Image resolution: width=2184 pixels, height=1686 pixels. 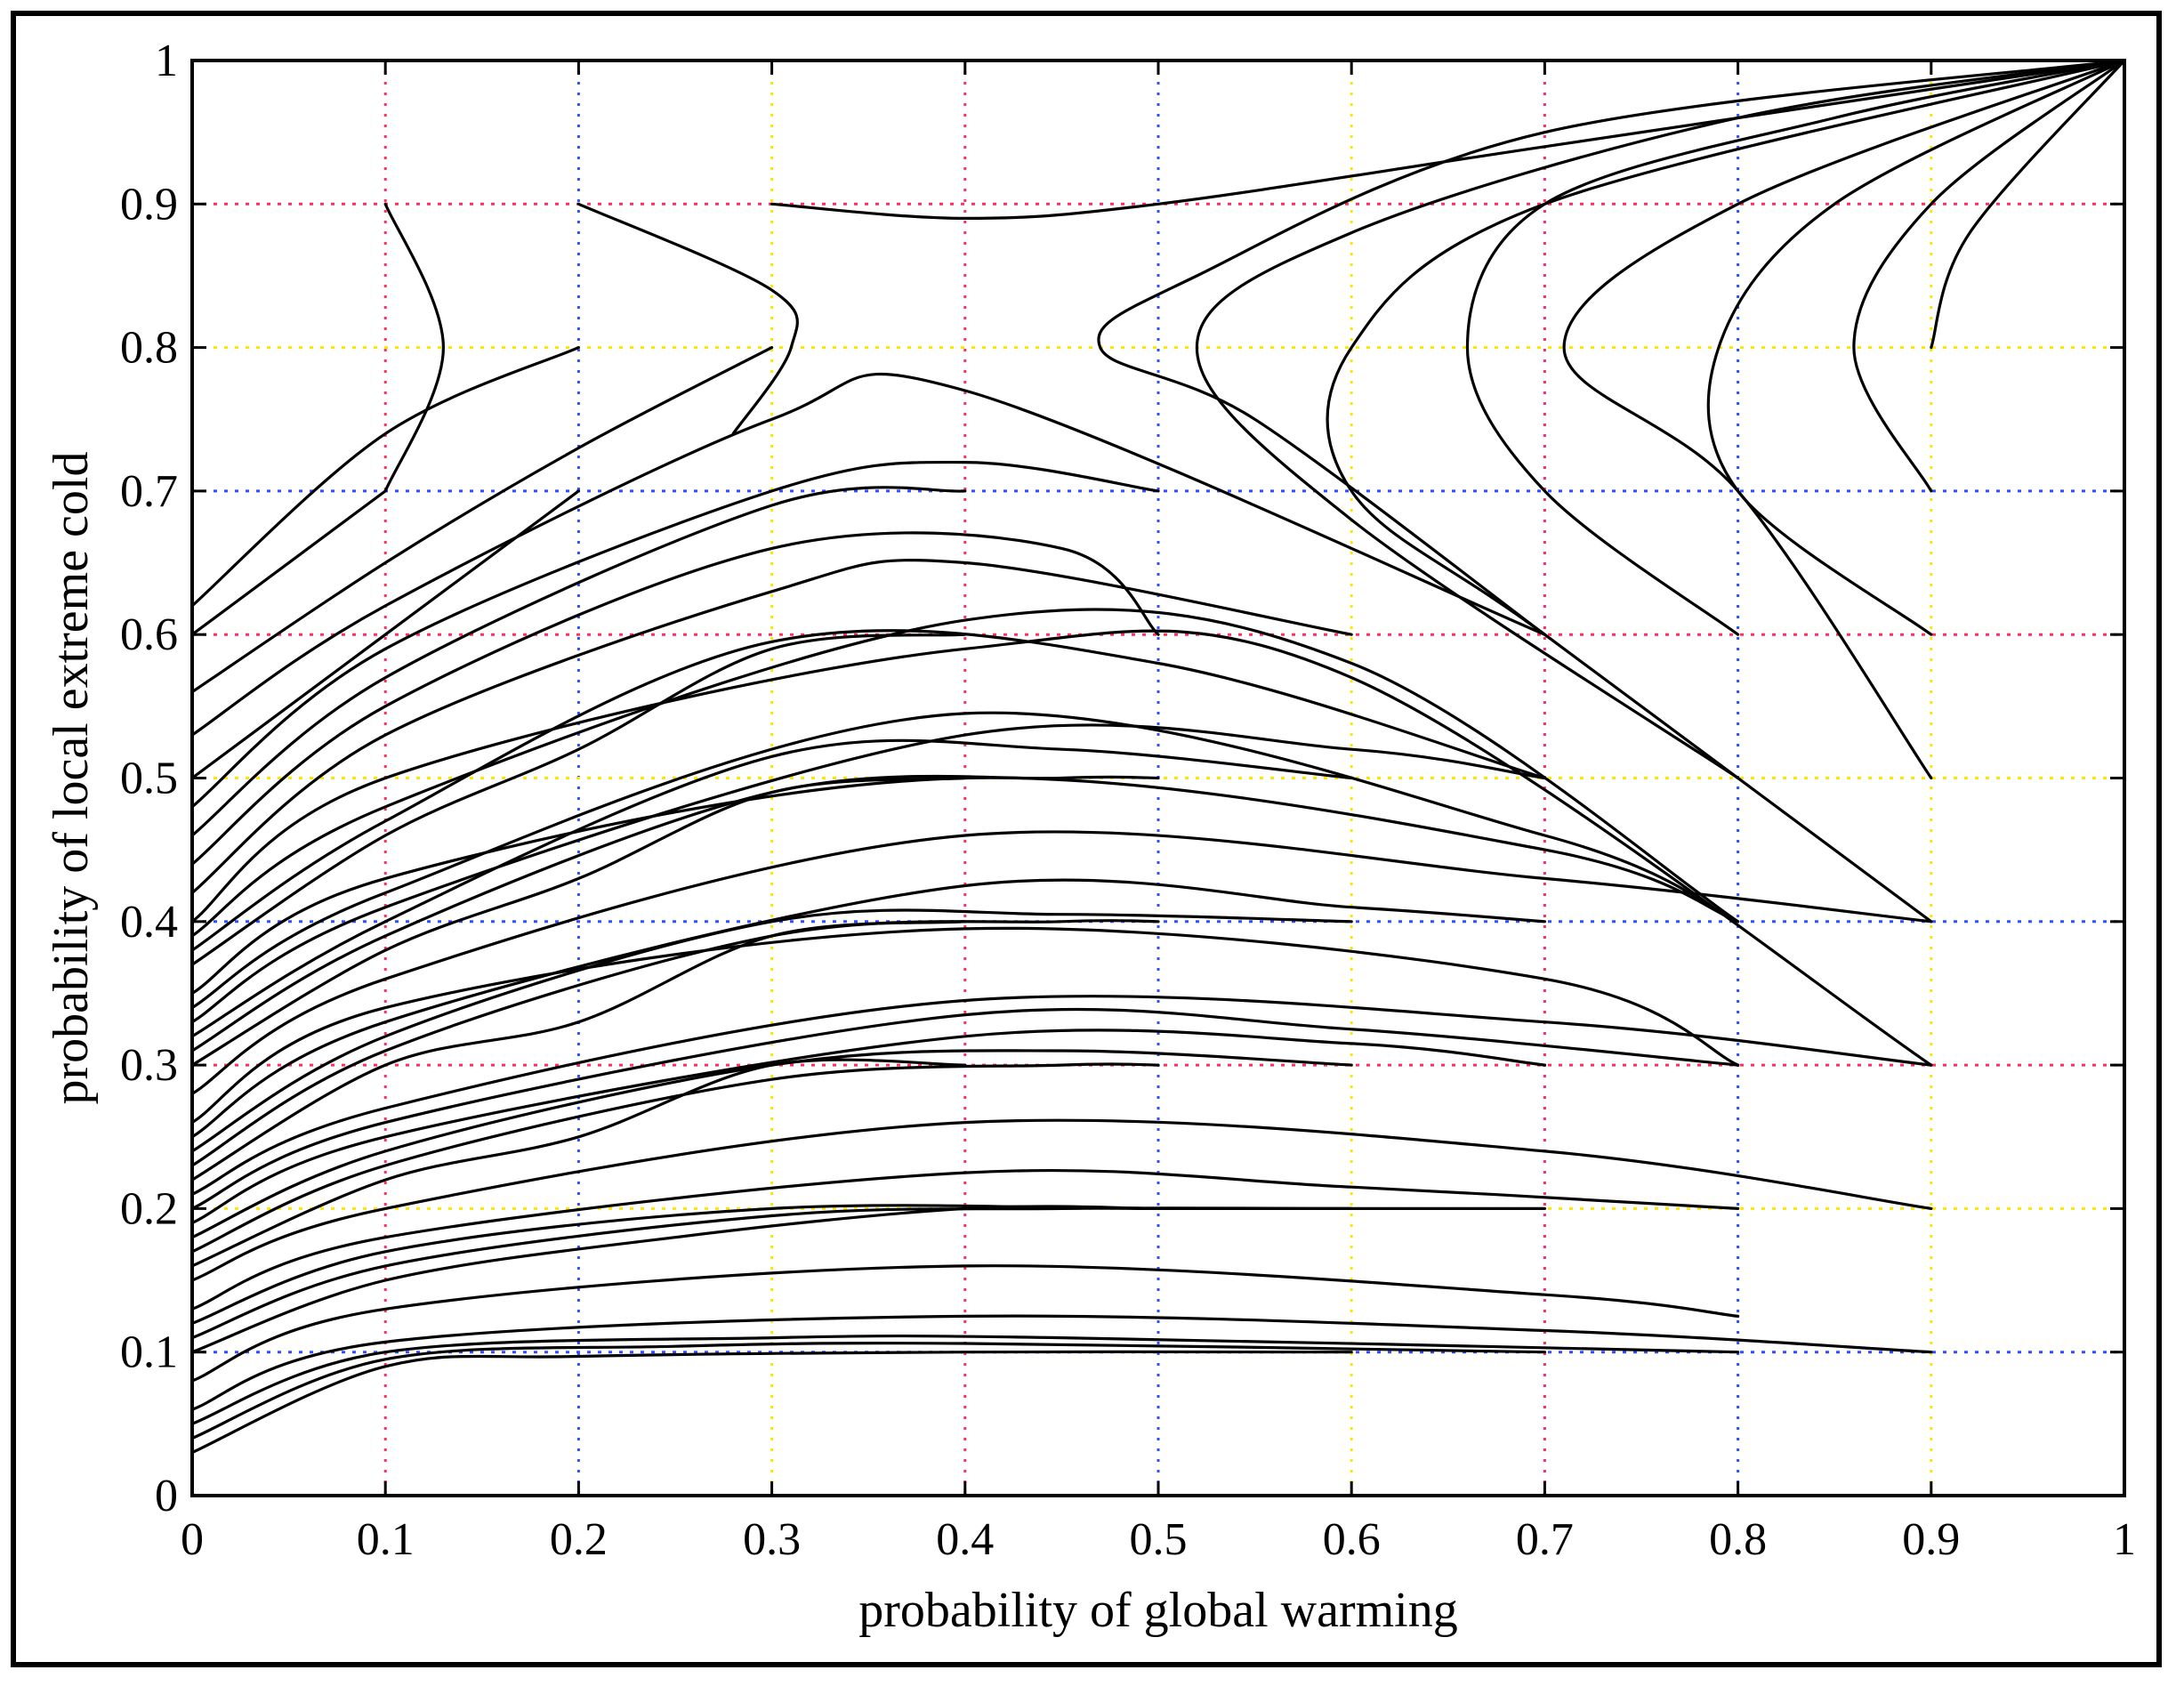 What do you see at coordinates (149, 204) in the screenshot?
I see `y-tick-label: 0.9` at bounding box center [149, 204].